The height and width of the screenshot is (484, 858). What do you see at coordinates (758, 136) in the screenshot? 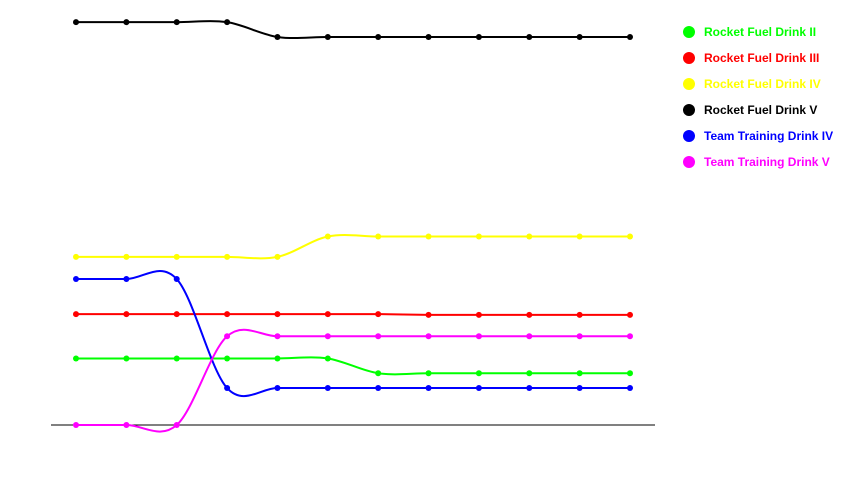
I see `legend-item: Team Training Drink IV` at bounding box center [758, 136].